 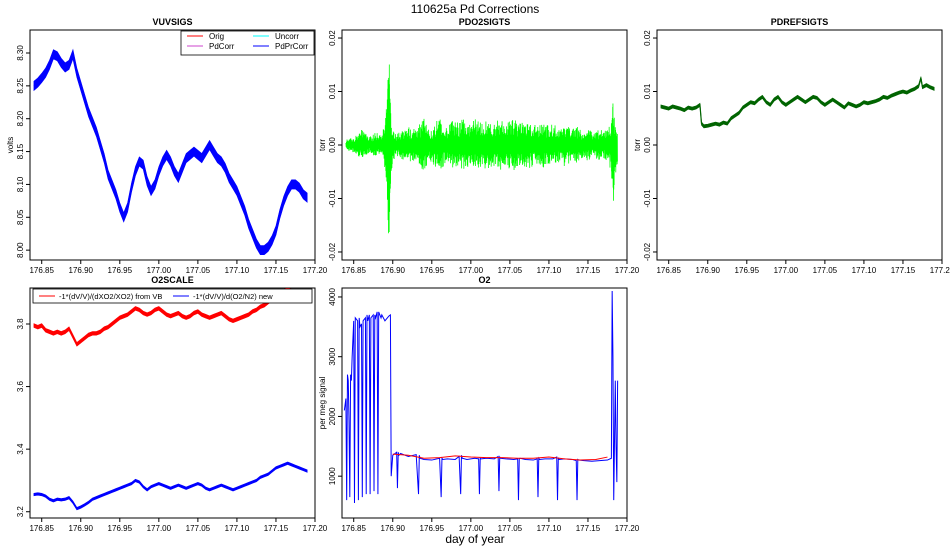 I want to click on pdrefsigts-ytick-label: 0.01, so click(x=647, y=91).